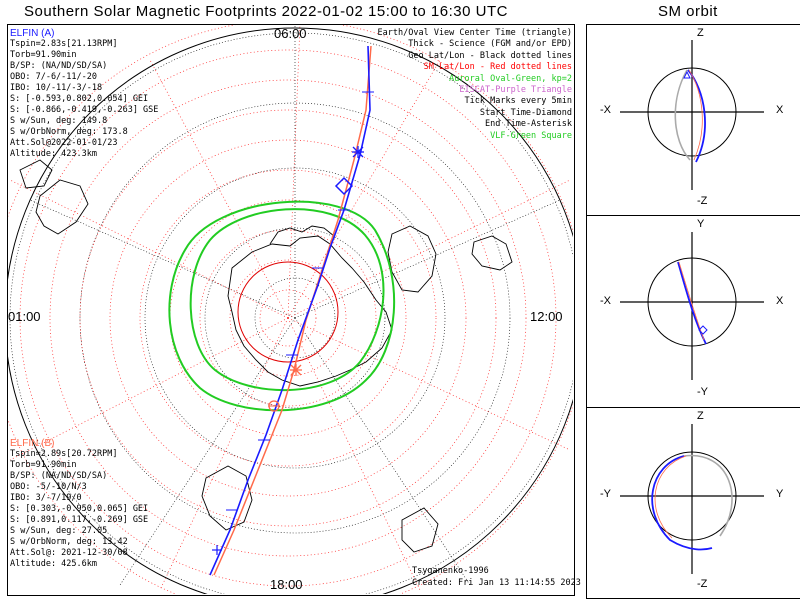  I want to click on time-label-right: 12:00, so click(546, 316).